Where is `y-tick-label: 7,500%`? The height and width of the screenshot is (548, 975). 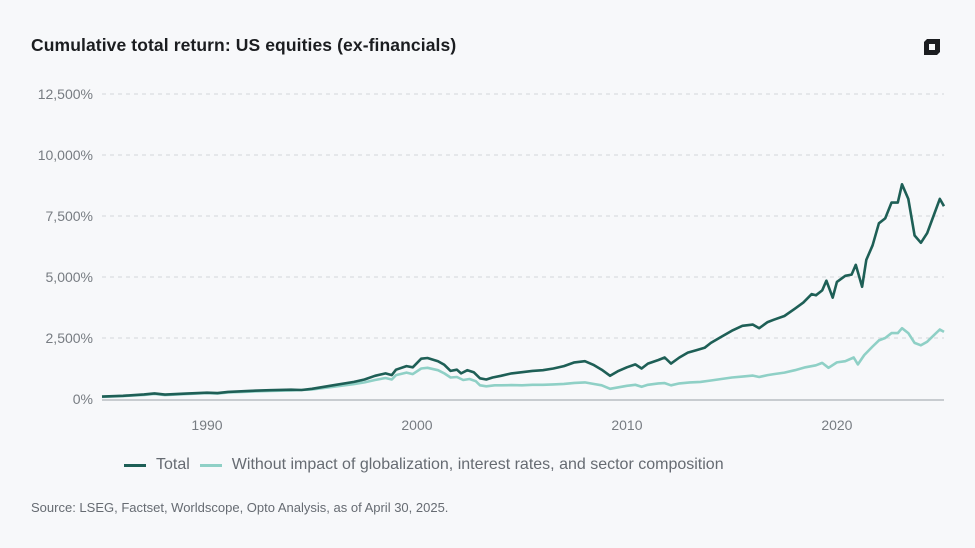 y-tick-label: 7,500% is located at coordinates (69, 216).